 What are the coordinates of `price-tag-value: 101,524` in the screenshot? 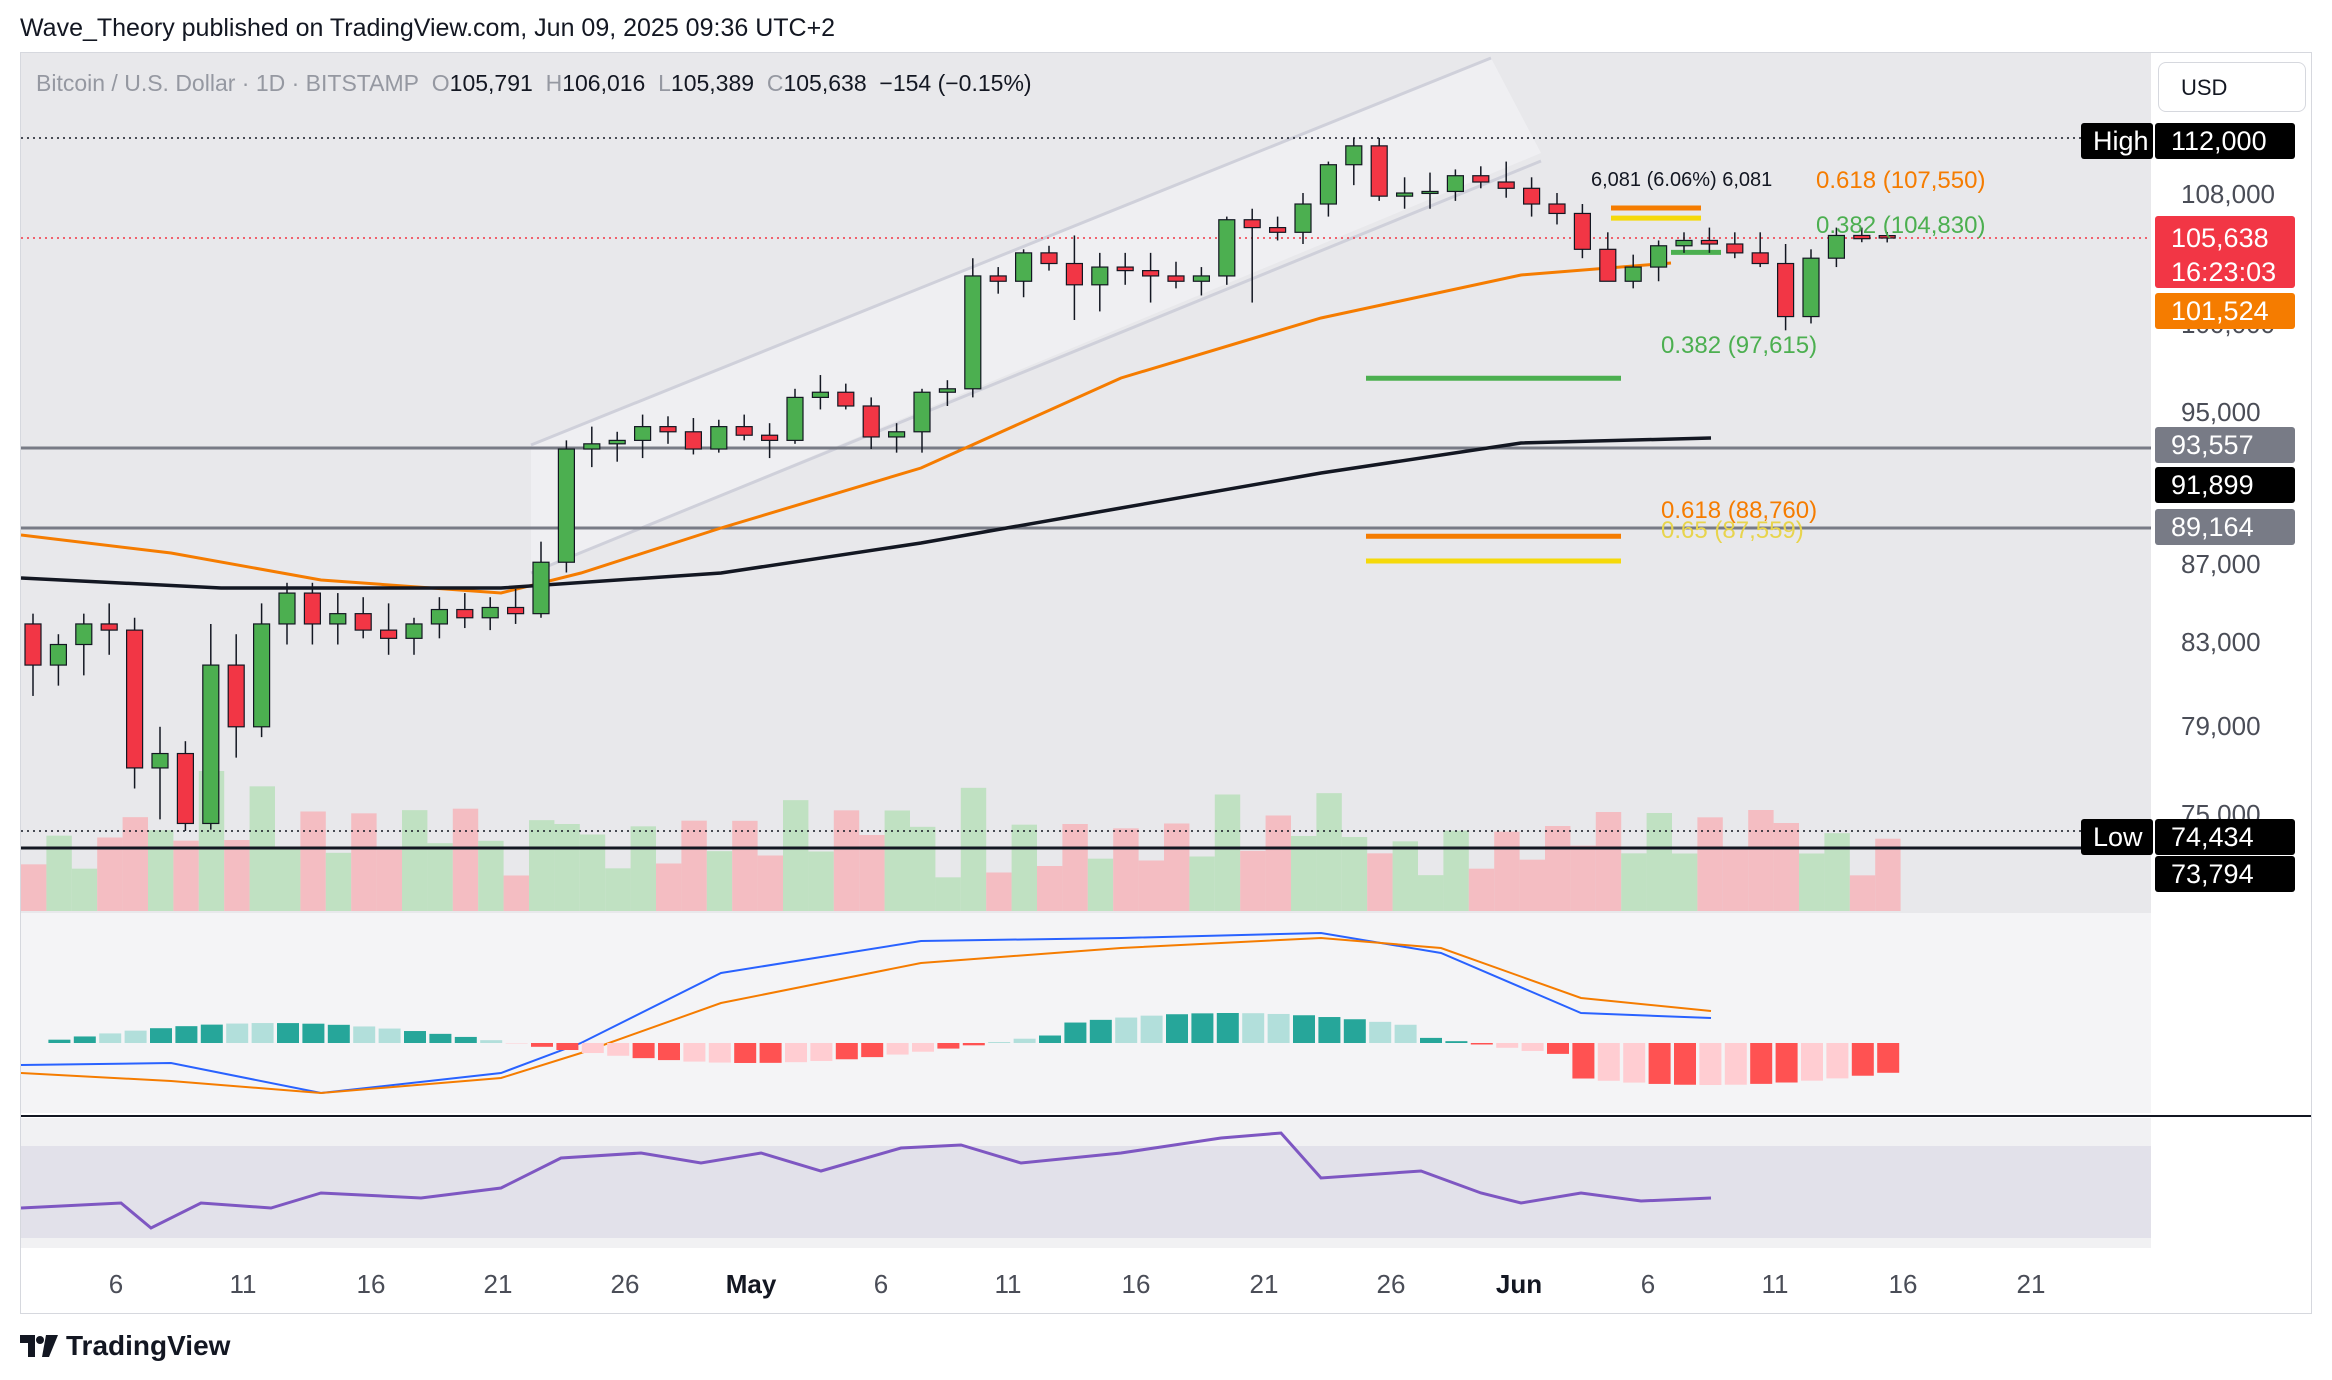 It's located at (2220, 311).